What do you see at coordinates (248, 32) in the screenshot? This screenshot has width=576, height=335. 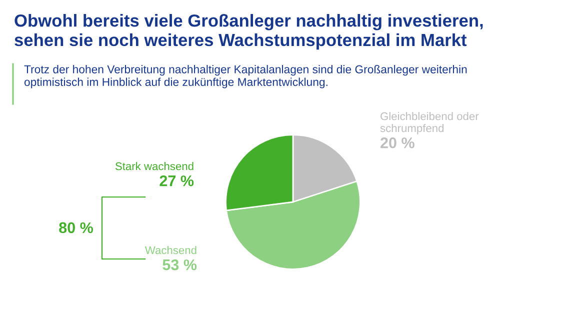 I see `chart-title: Obwohl bereits viele Großanleger nachhaltig investieren, sehen sie noch weiteres Wachstumspotenzial im Markt` at bounding box center [248, 32].